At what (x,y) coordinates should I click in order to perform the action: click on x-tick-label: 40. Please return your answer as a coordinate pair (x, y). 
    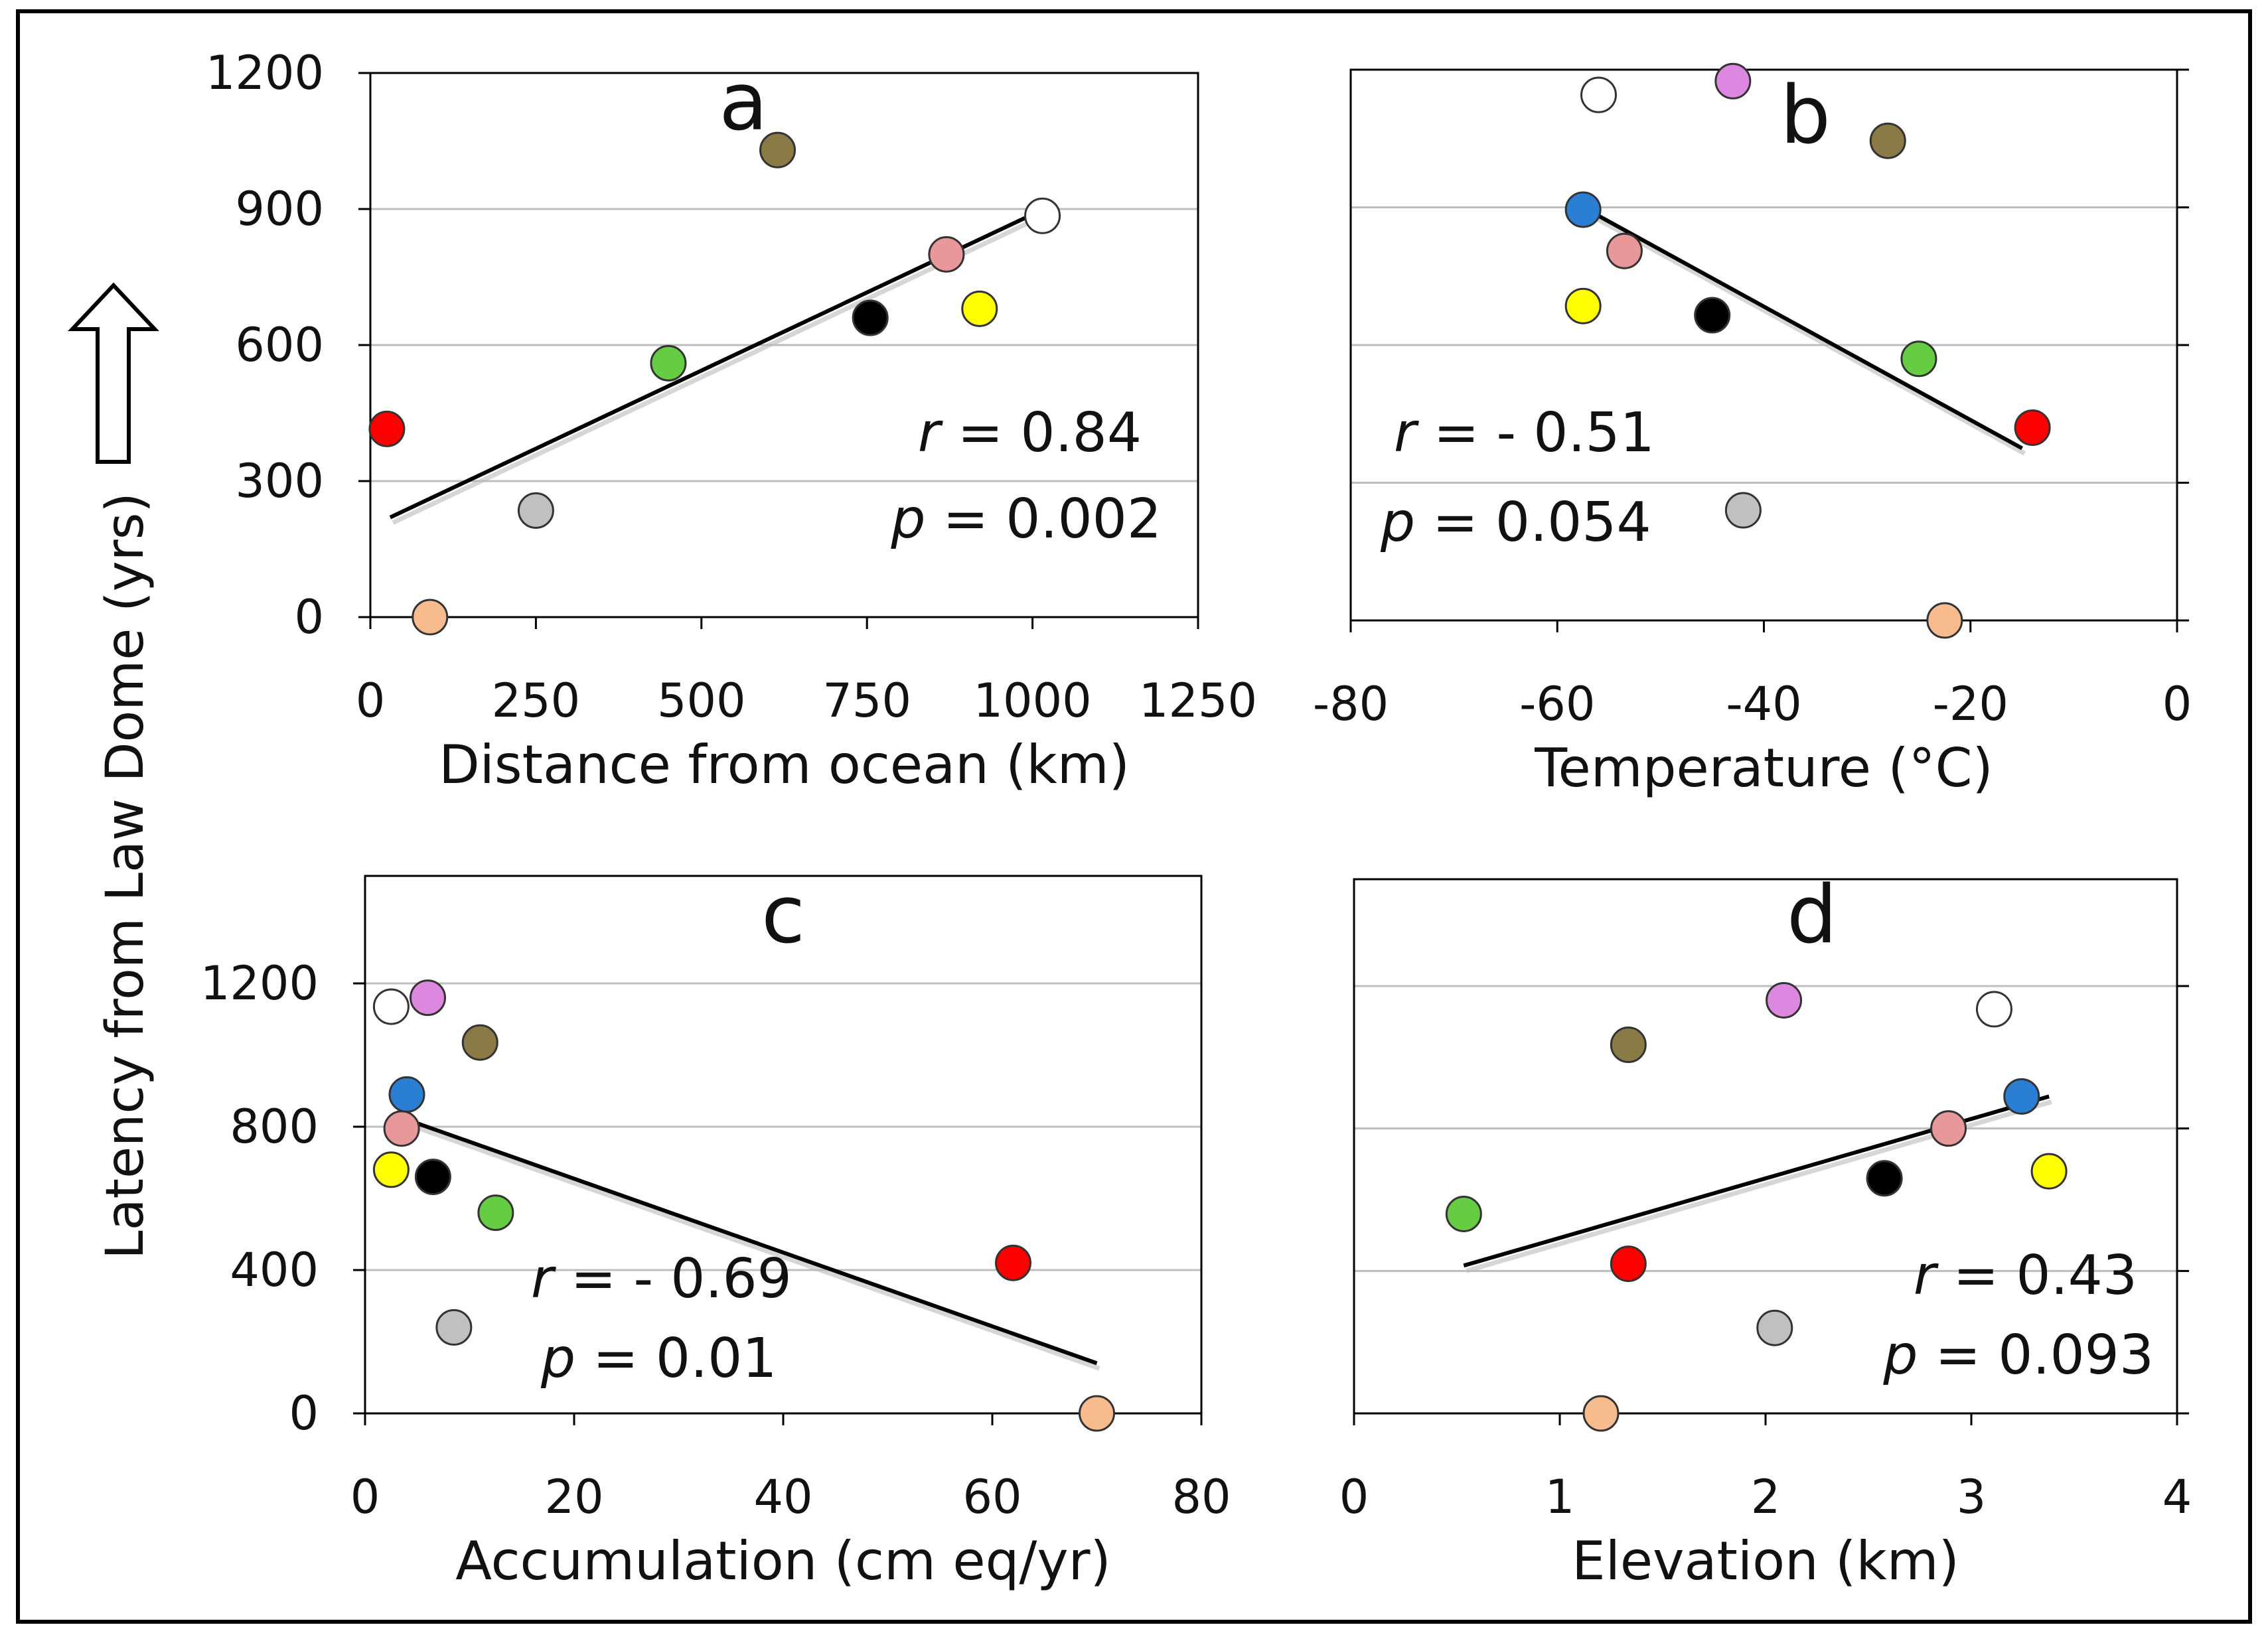
    Looking at the image, I should click on (782, 1497).